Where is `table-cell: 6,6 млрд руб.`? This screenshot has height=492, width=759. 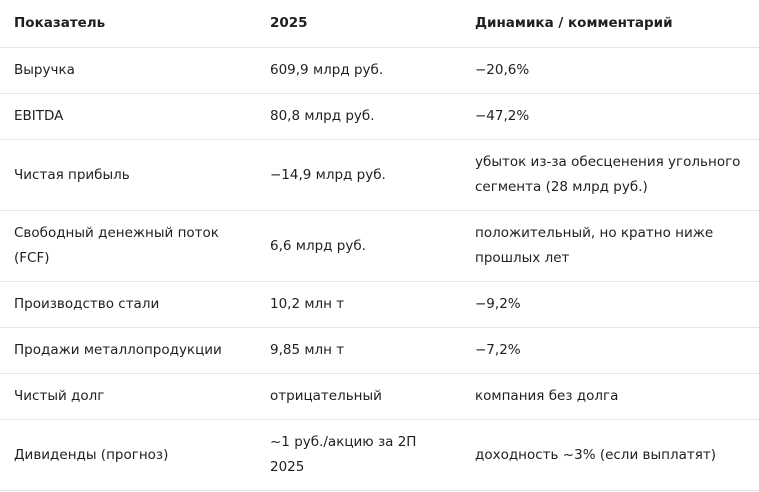 table-cell: 6,6 млрд руб. is located at coordinates (372, 246).